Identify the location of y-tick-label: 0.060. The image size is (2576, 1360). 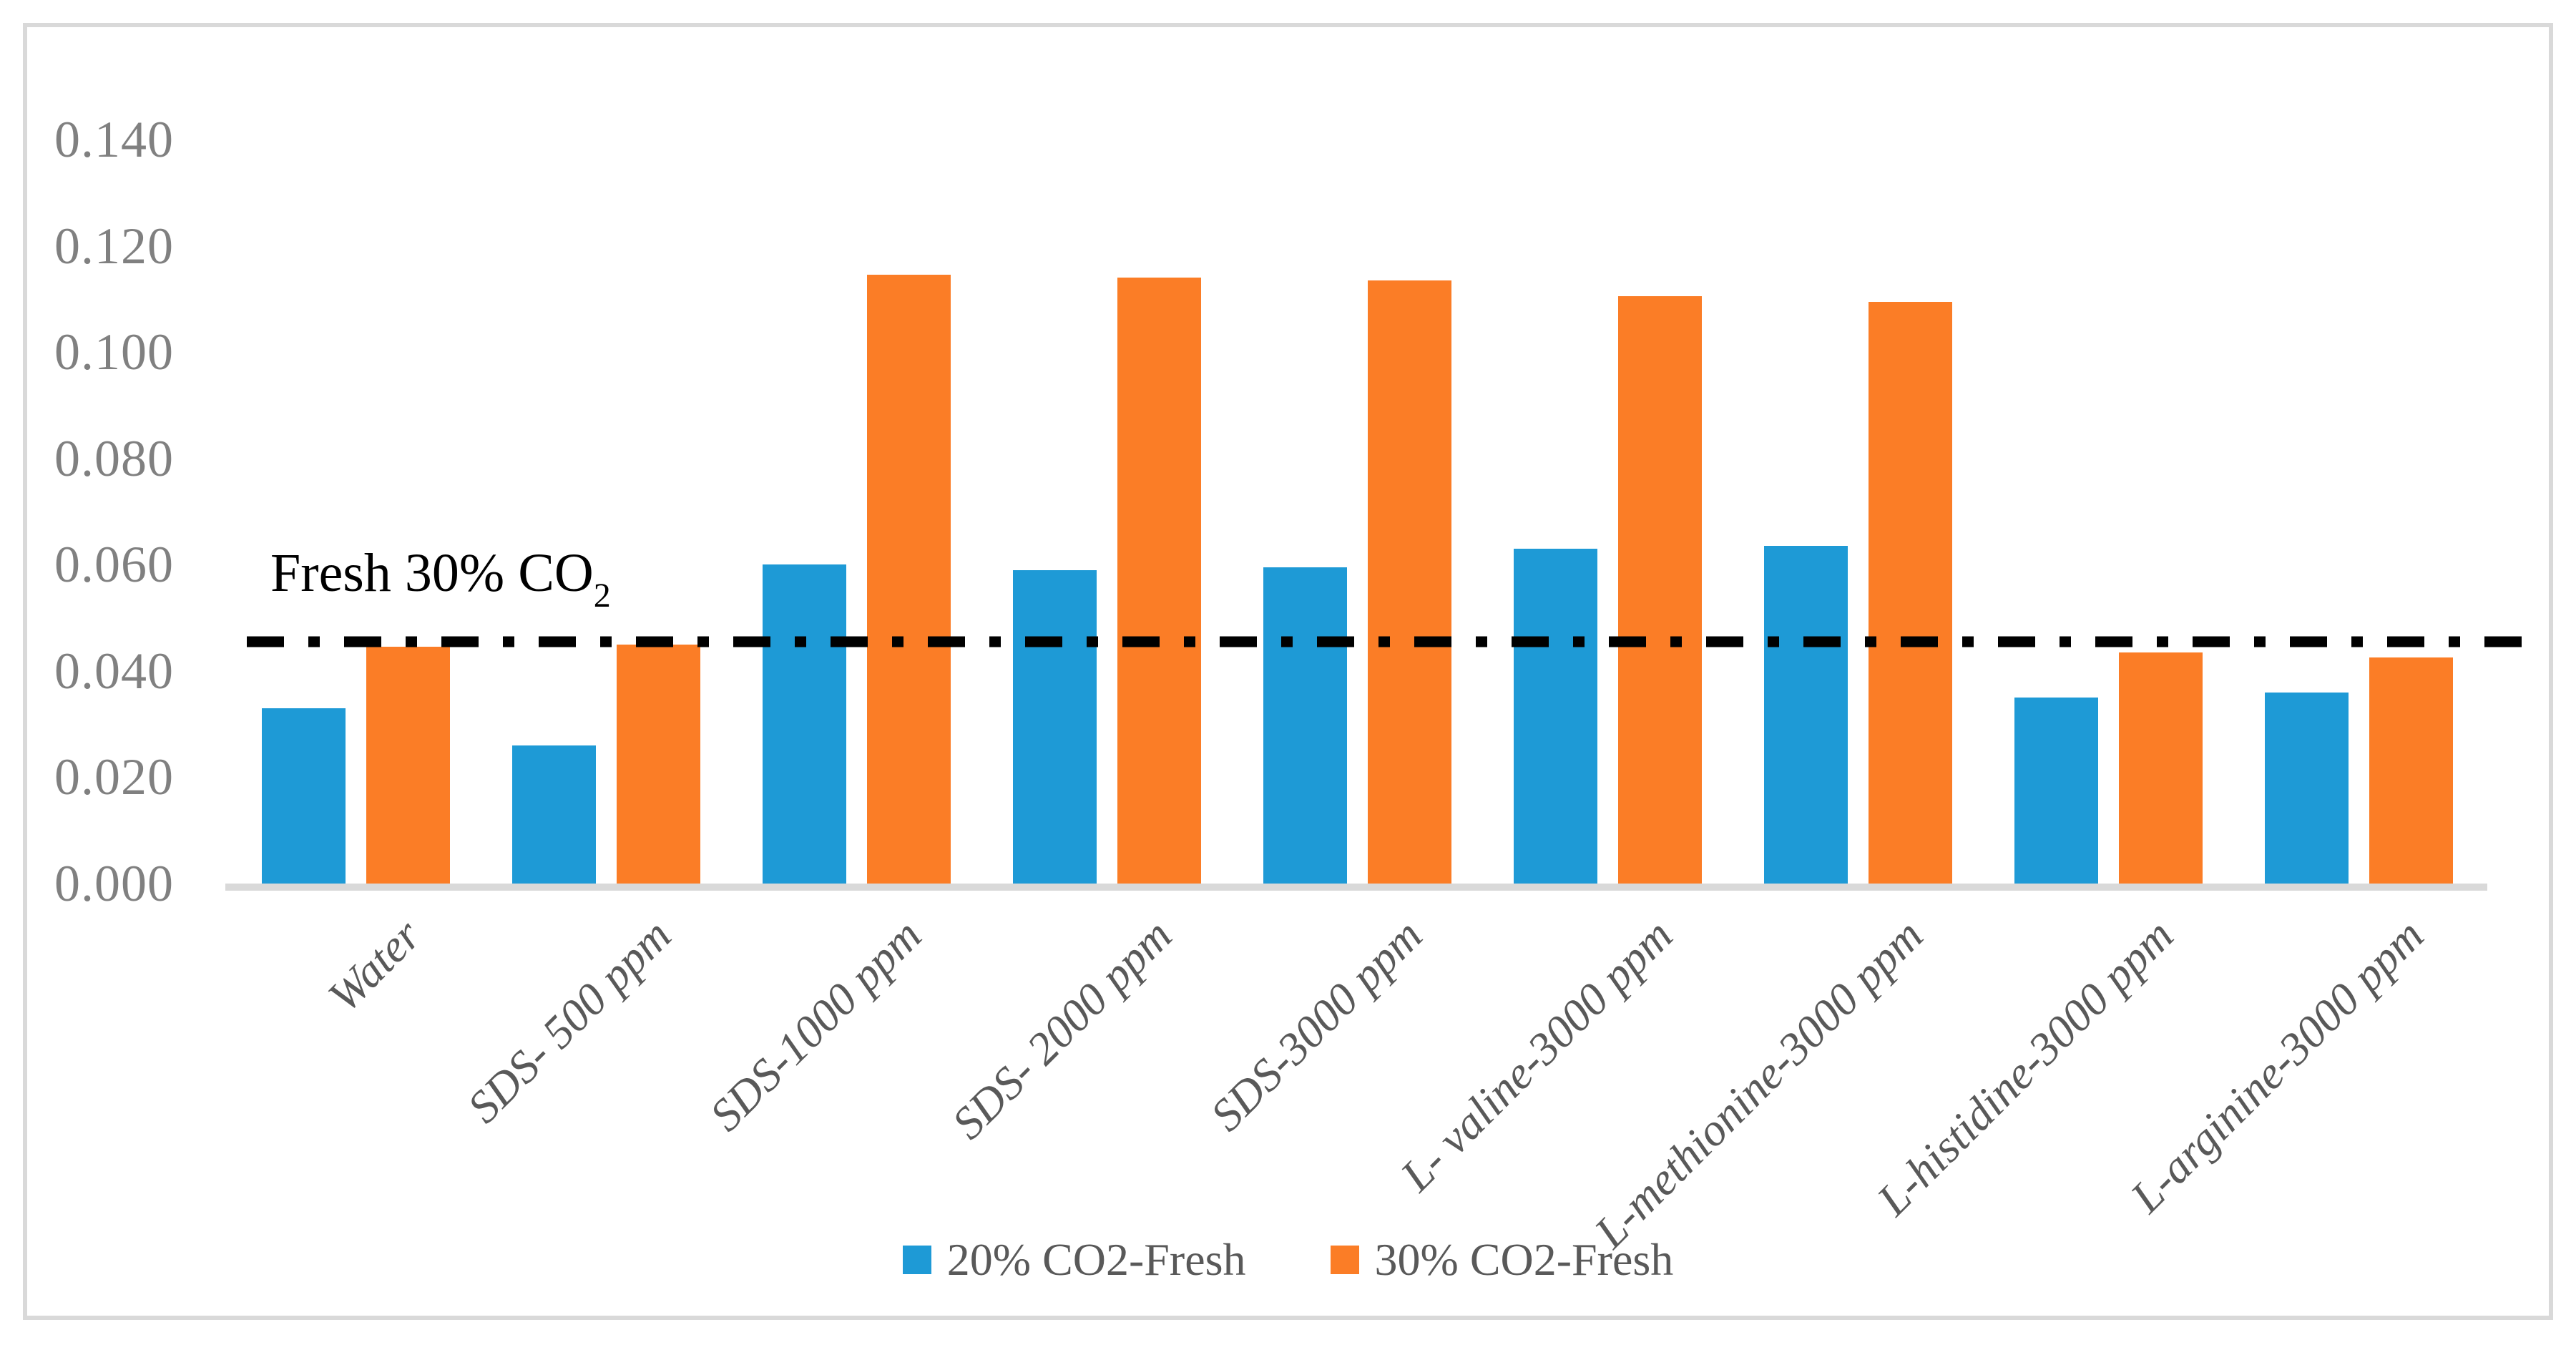
(114, 565).